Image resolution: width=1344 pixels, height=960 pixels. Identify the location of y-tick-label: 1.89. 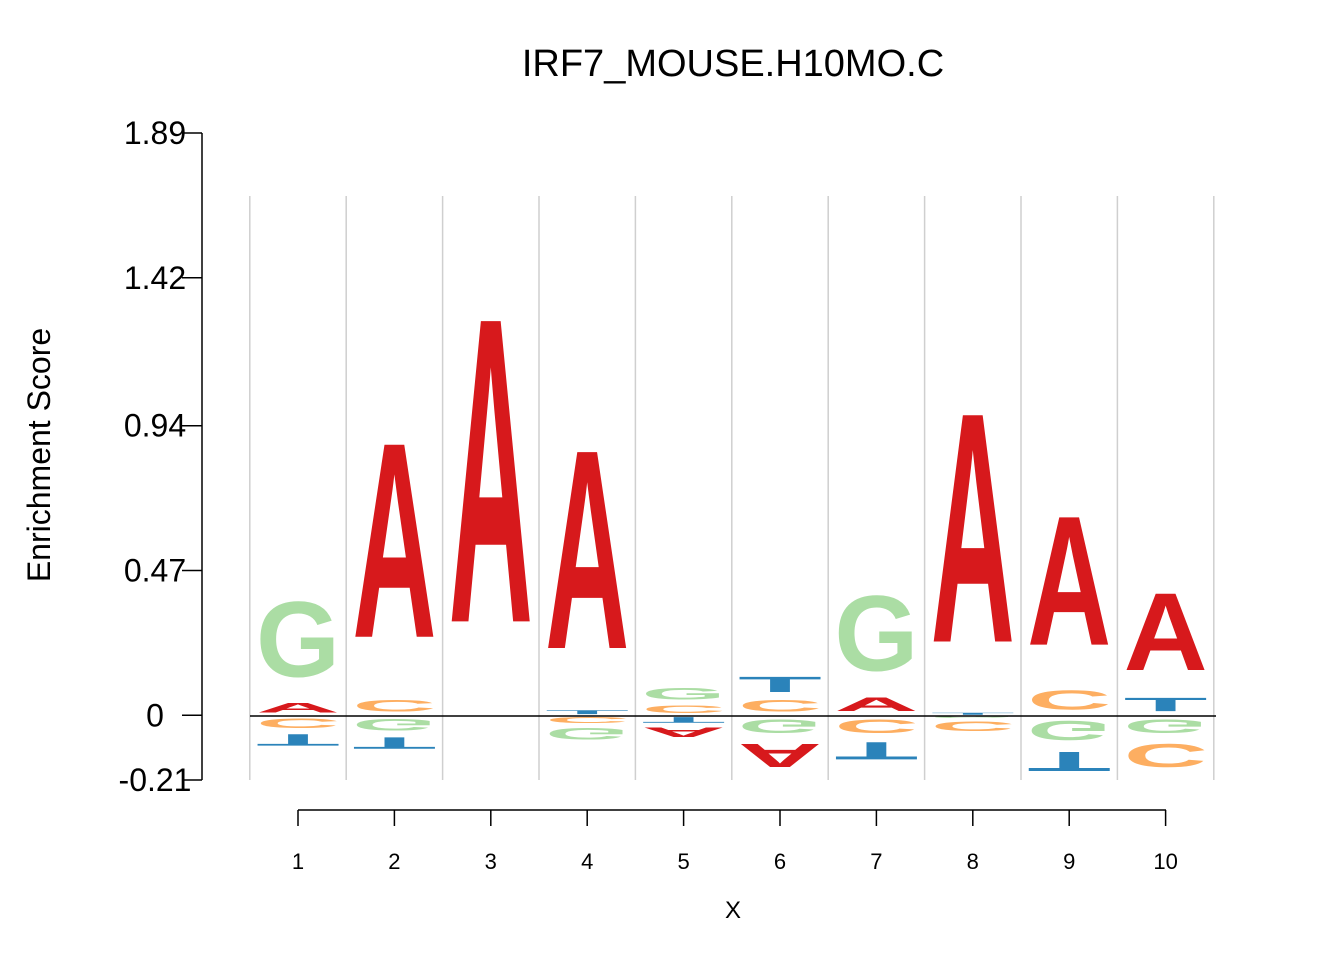
(155, 133).